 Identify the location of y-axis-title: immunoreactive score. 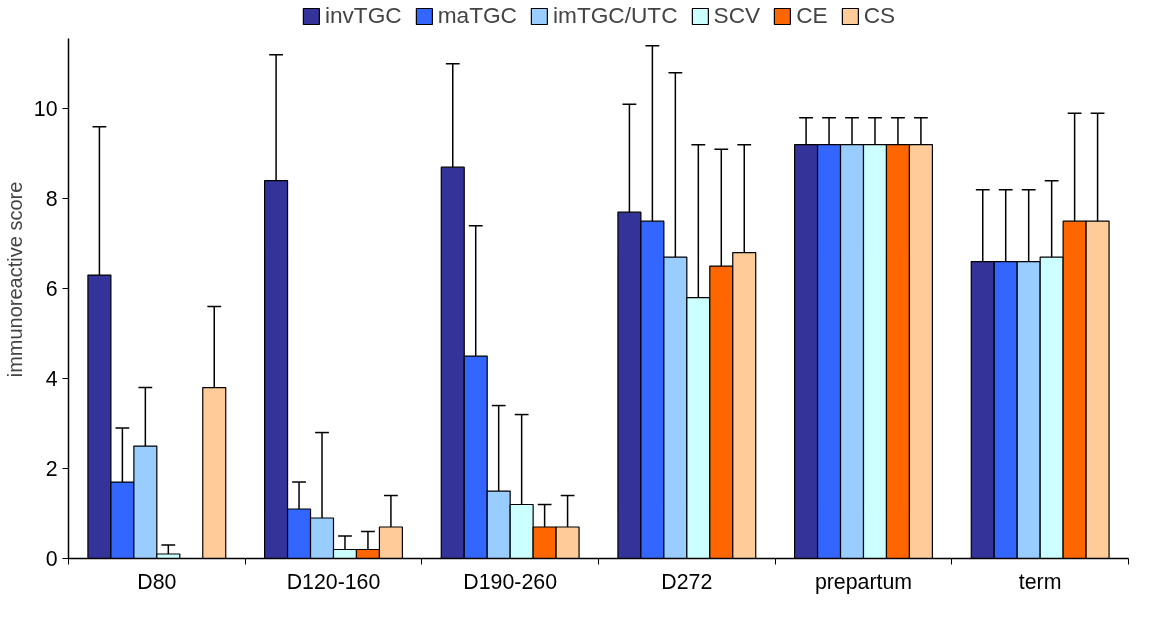
(14, 279).